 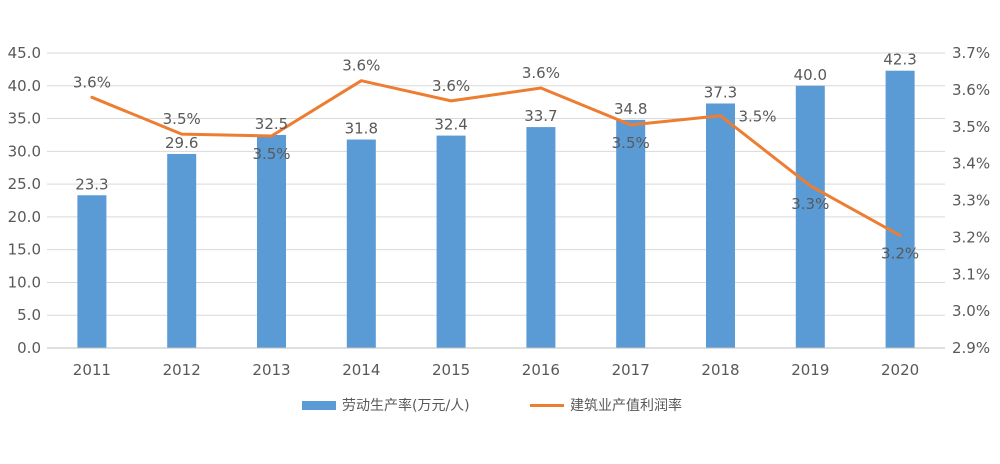 What do you see at coordinates (450, 125) in the screenshot?
I see `bar-data-label: 32.4` at bounding box center [450, 125].